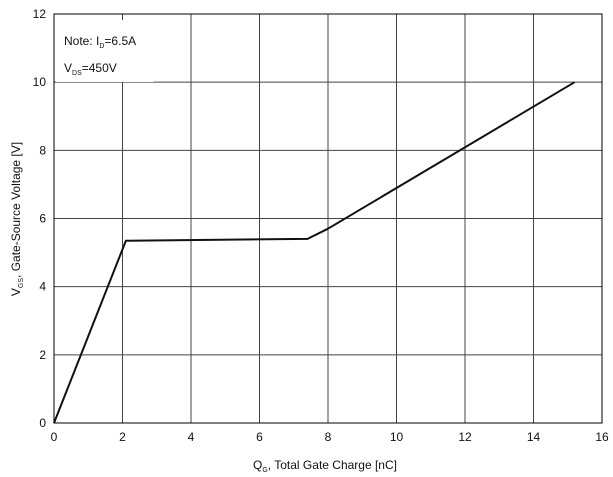 This screenshot has height=477, width=613. I want to click on x-tick-label: 14, so click(534, 437).